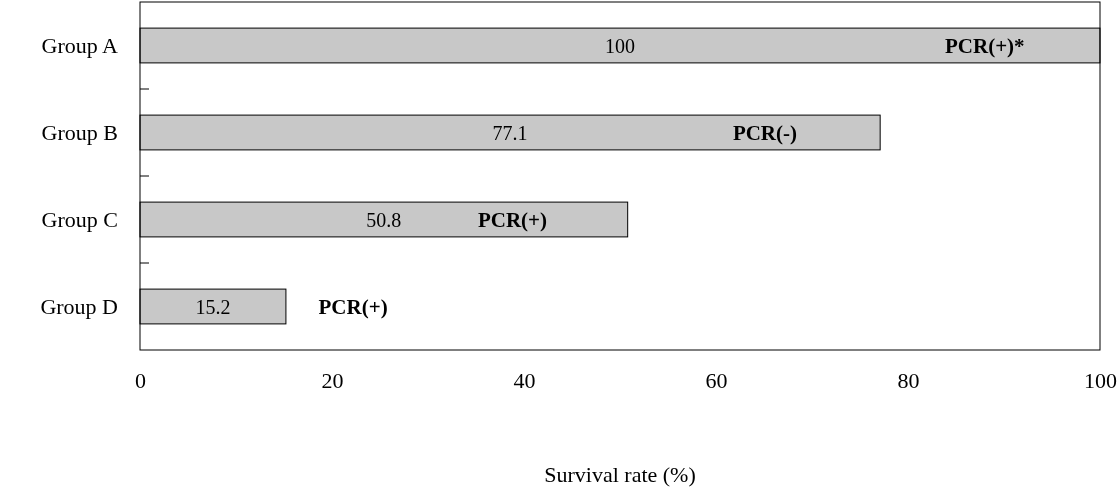 This screenshot has height=495, width=1117. What do you see at coordinates (140, 380) in the screenshot?
I see `x-tick-label: 0` at bounding box center [140, 380].